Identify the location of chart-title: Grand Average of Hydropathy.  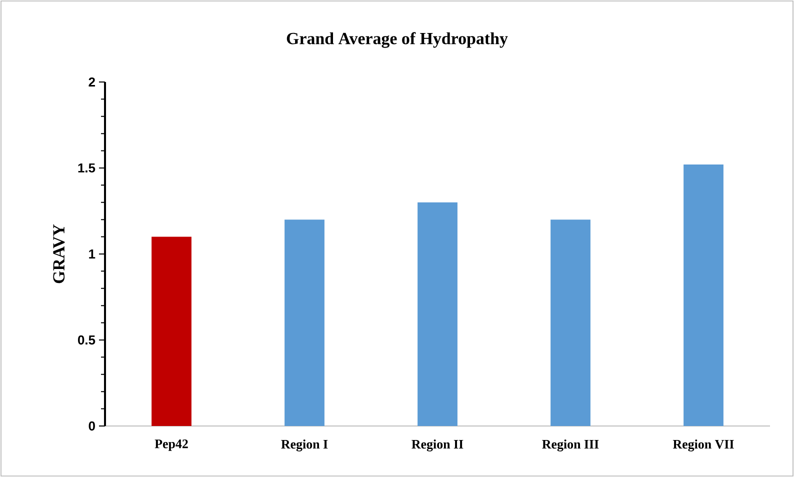
(397, 40).